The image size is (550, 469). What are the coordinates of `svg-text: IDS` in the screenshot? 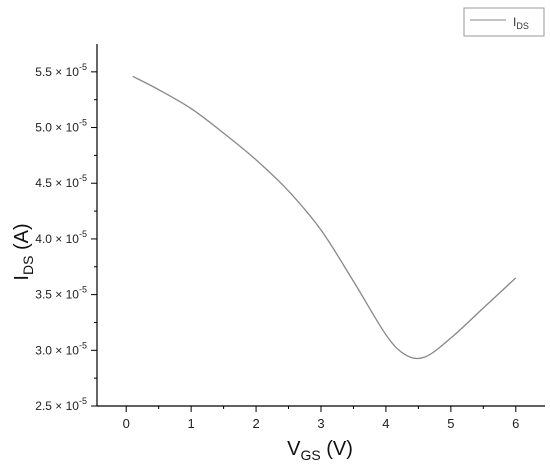 It's located at (521, 23).